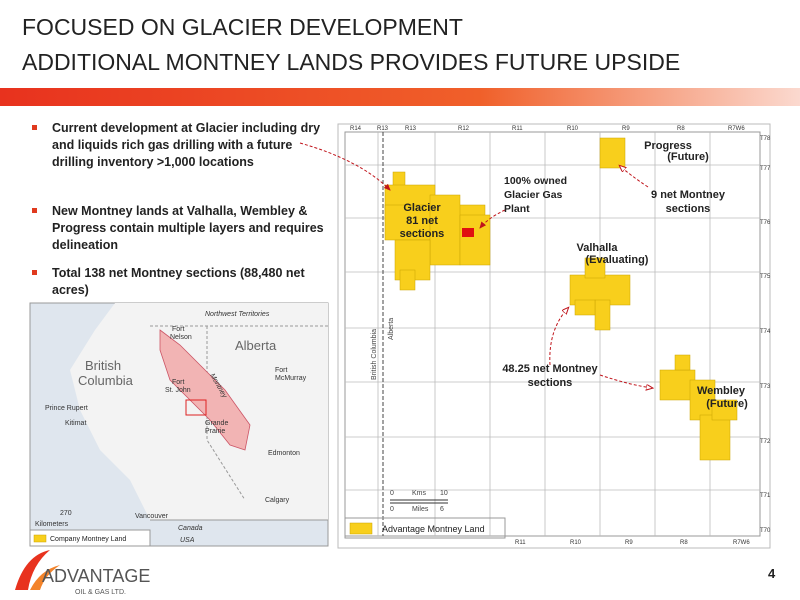  I want to click on scale-text: Miles, so click(420, 509).